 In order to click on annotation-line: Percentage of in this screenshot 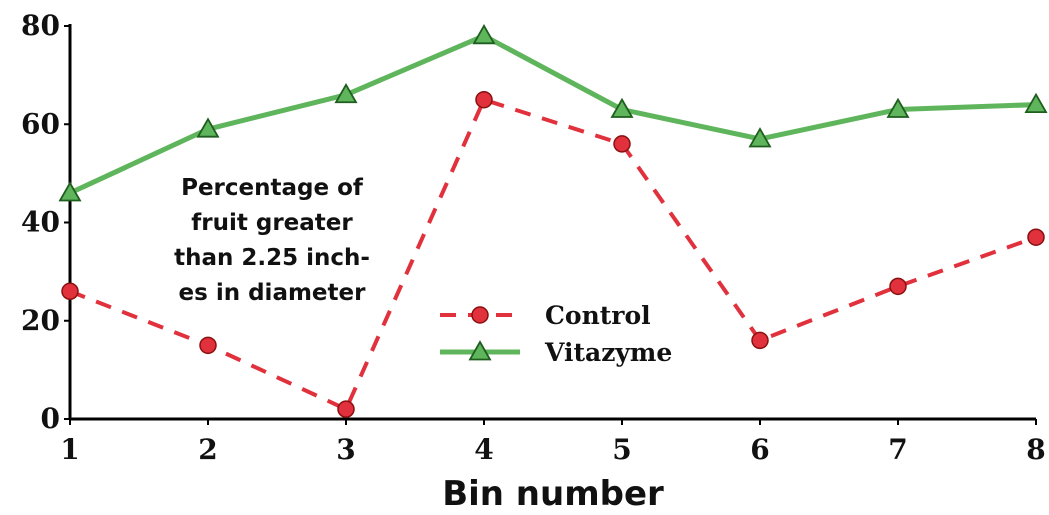, I will do `click(272, 188)`.